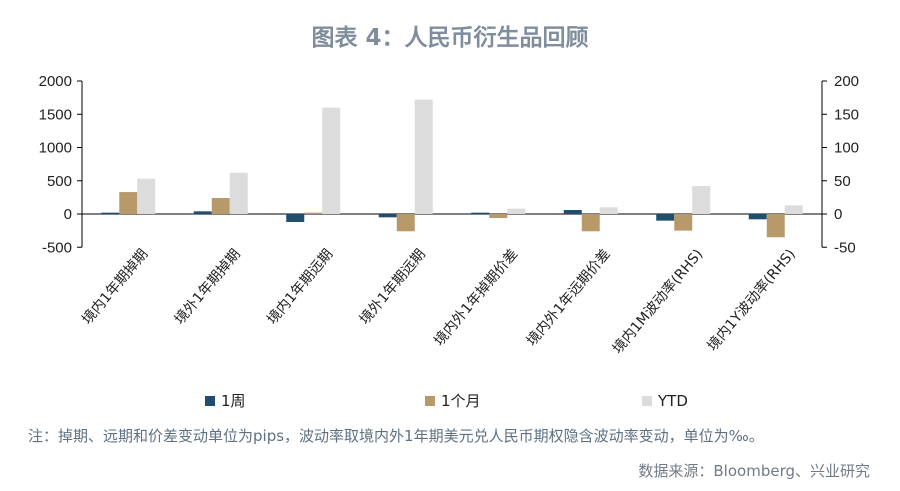 Image resolution: width=900 pixels, height=491 pixels. Describe the element at coordinates (115, 286) in the screenshot. I see `category-label: 境内1年期掉期` at that location.